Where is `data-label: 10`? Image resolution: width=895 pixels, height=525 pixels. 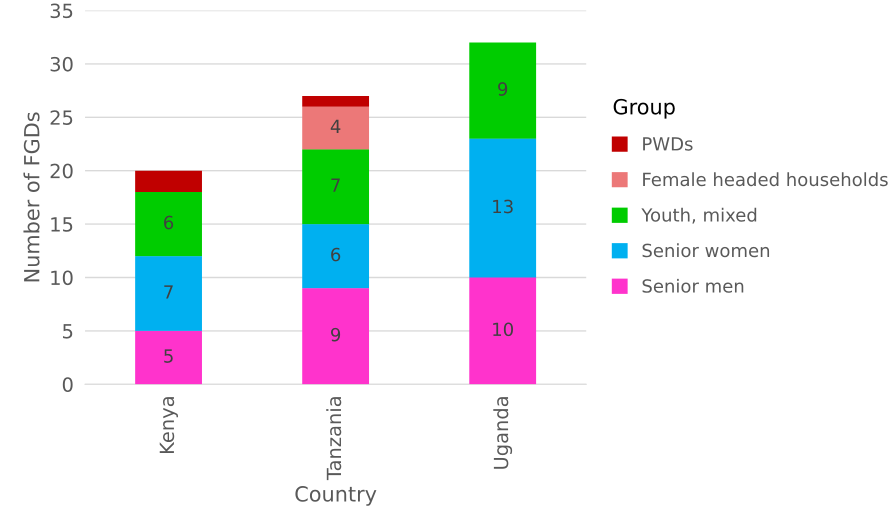
data-label: 10 is located at coordinates (503, 329).